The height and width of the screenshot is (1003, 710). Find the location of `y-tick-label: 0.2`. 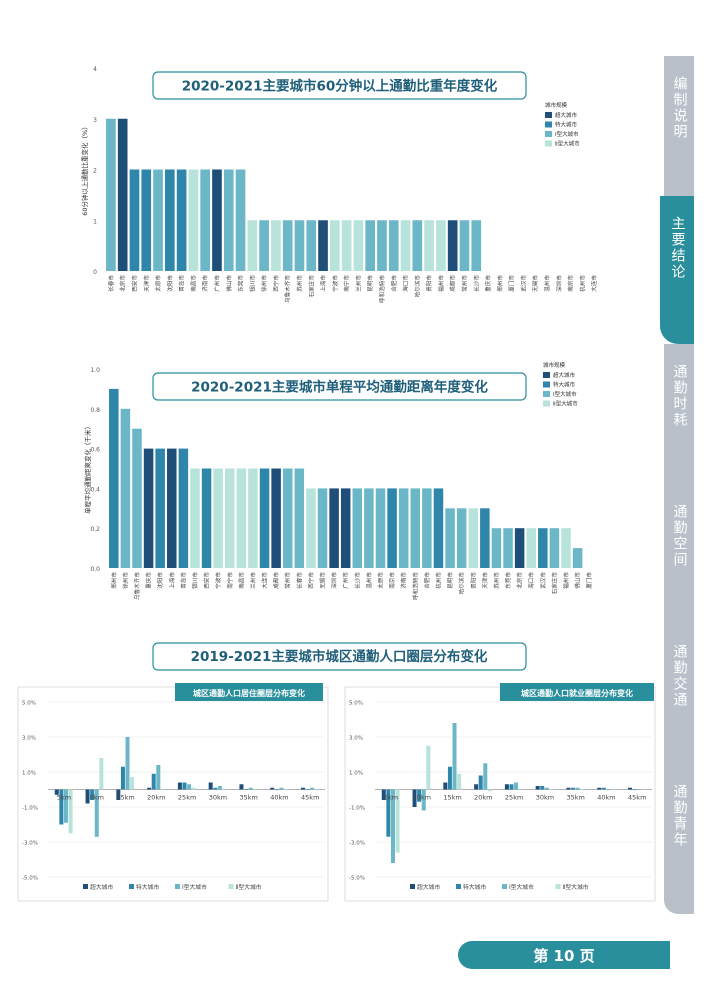

y-tick-label: 0.2 is located at coordinates (95, 529).